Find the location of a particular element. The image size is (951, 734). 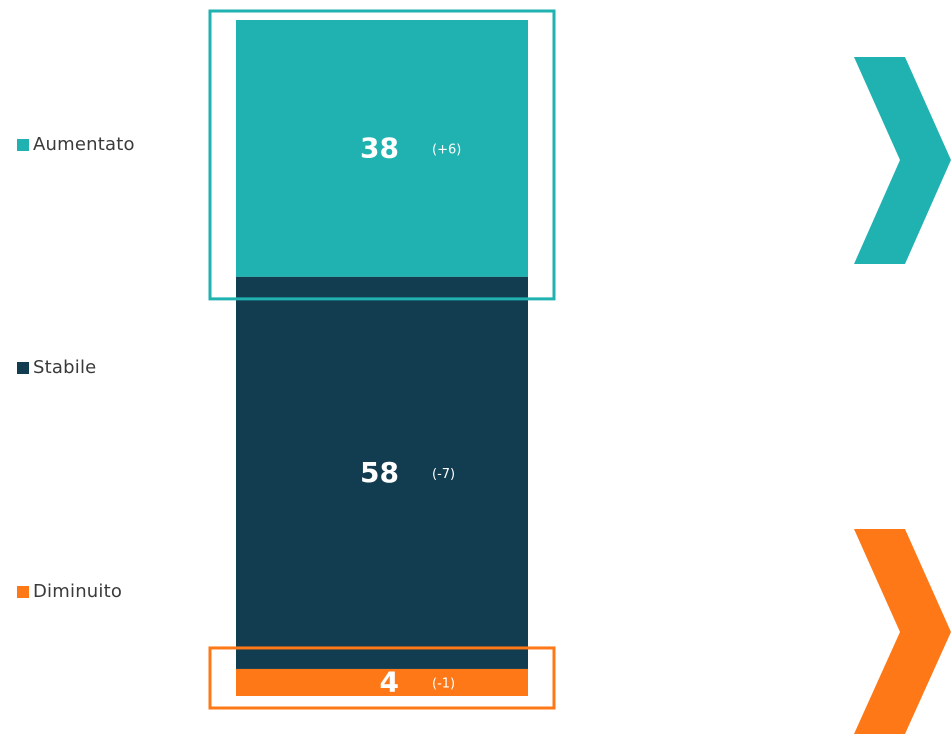

legend-label-stabile: Stabile is located at coordinates (65, 367).